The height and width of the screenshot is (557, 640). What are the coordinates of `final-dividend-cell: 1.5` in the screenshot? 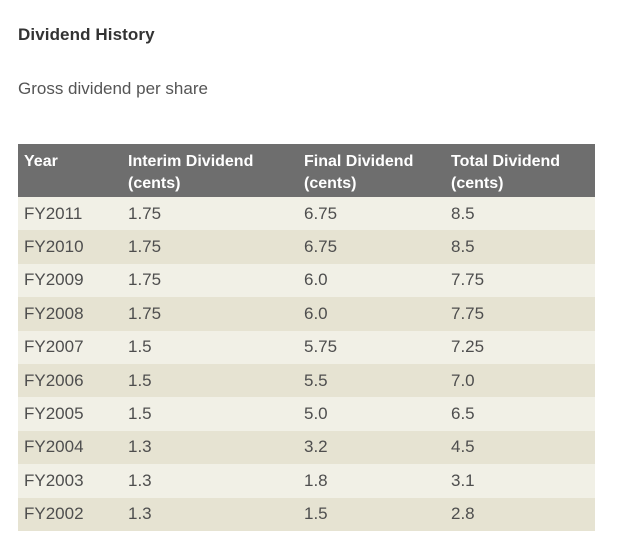 It's located at (316, 514).